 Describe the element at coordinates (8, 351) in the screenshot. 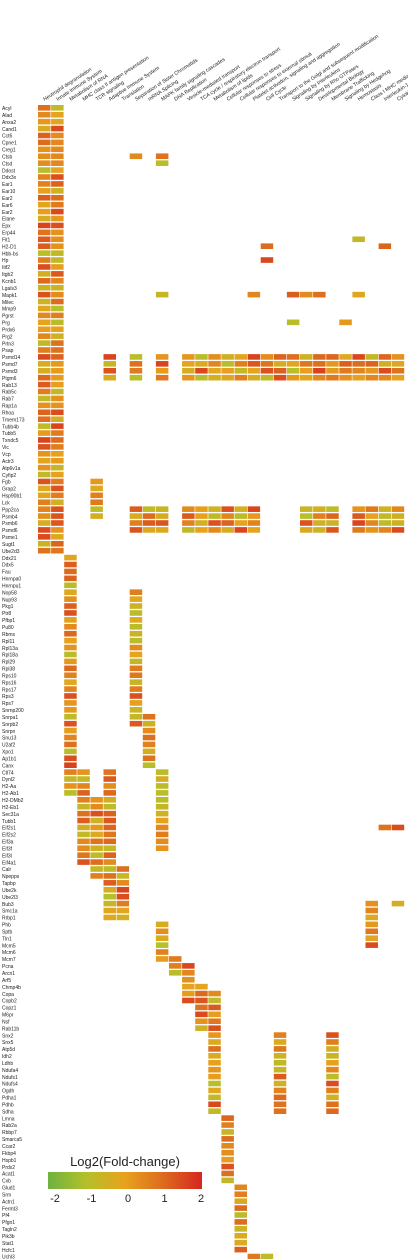

I see `row-label: Psap` at that location.